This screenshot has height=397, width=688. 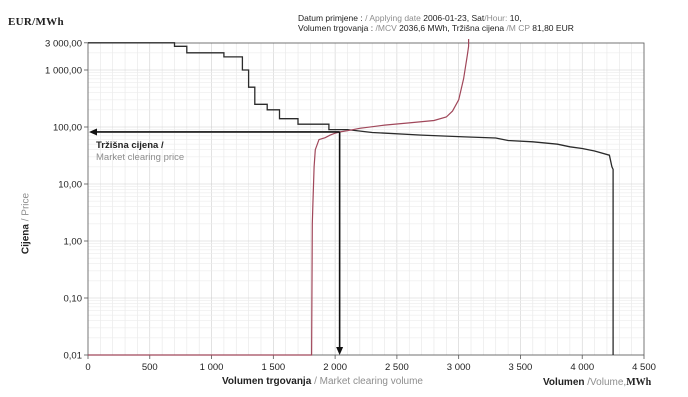 What do you see at coordinates (521, 367) in the screenshot?
I see `x-tick-label: 3 500` at bounding box center [521, 367].